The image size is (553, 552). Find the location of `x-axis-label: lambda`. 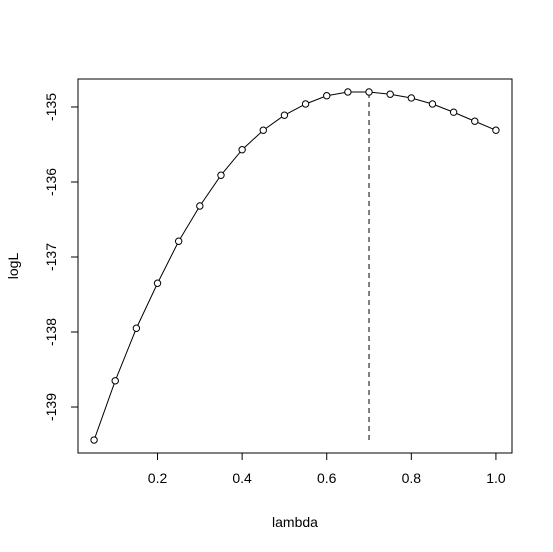

x-axis-label: lambda is located at coordinates (295, 522).